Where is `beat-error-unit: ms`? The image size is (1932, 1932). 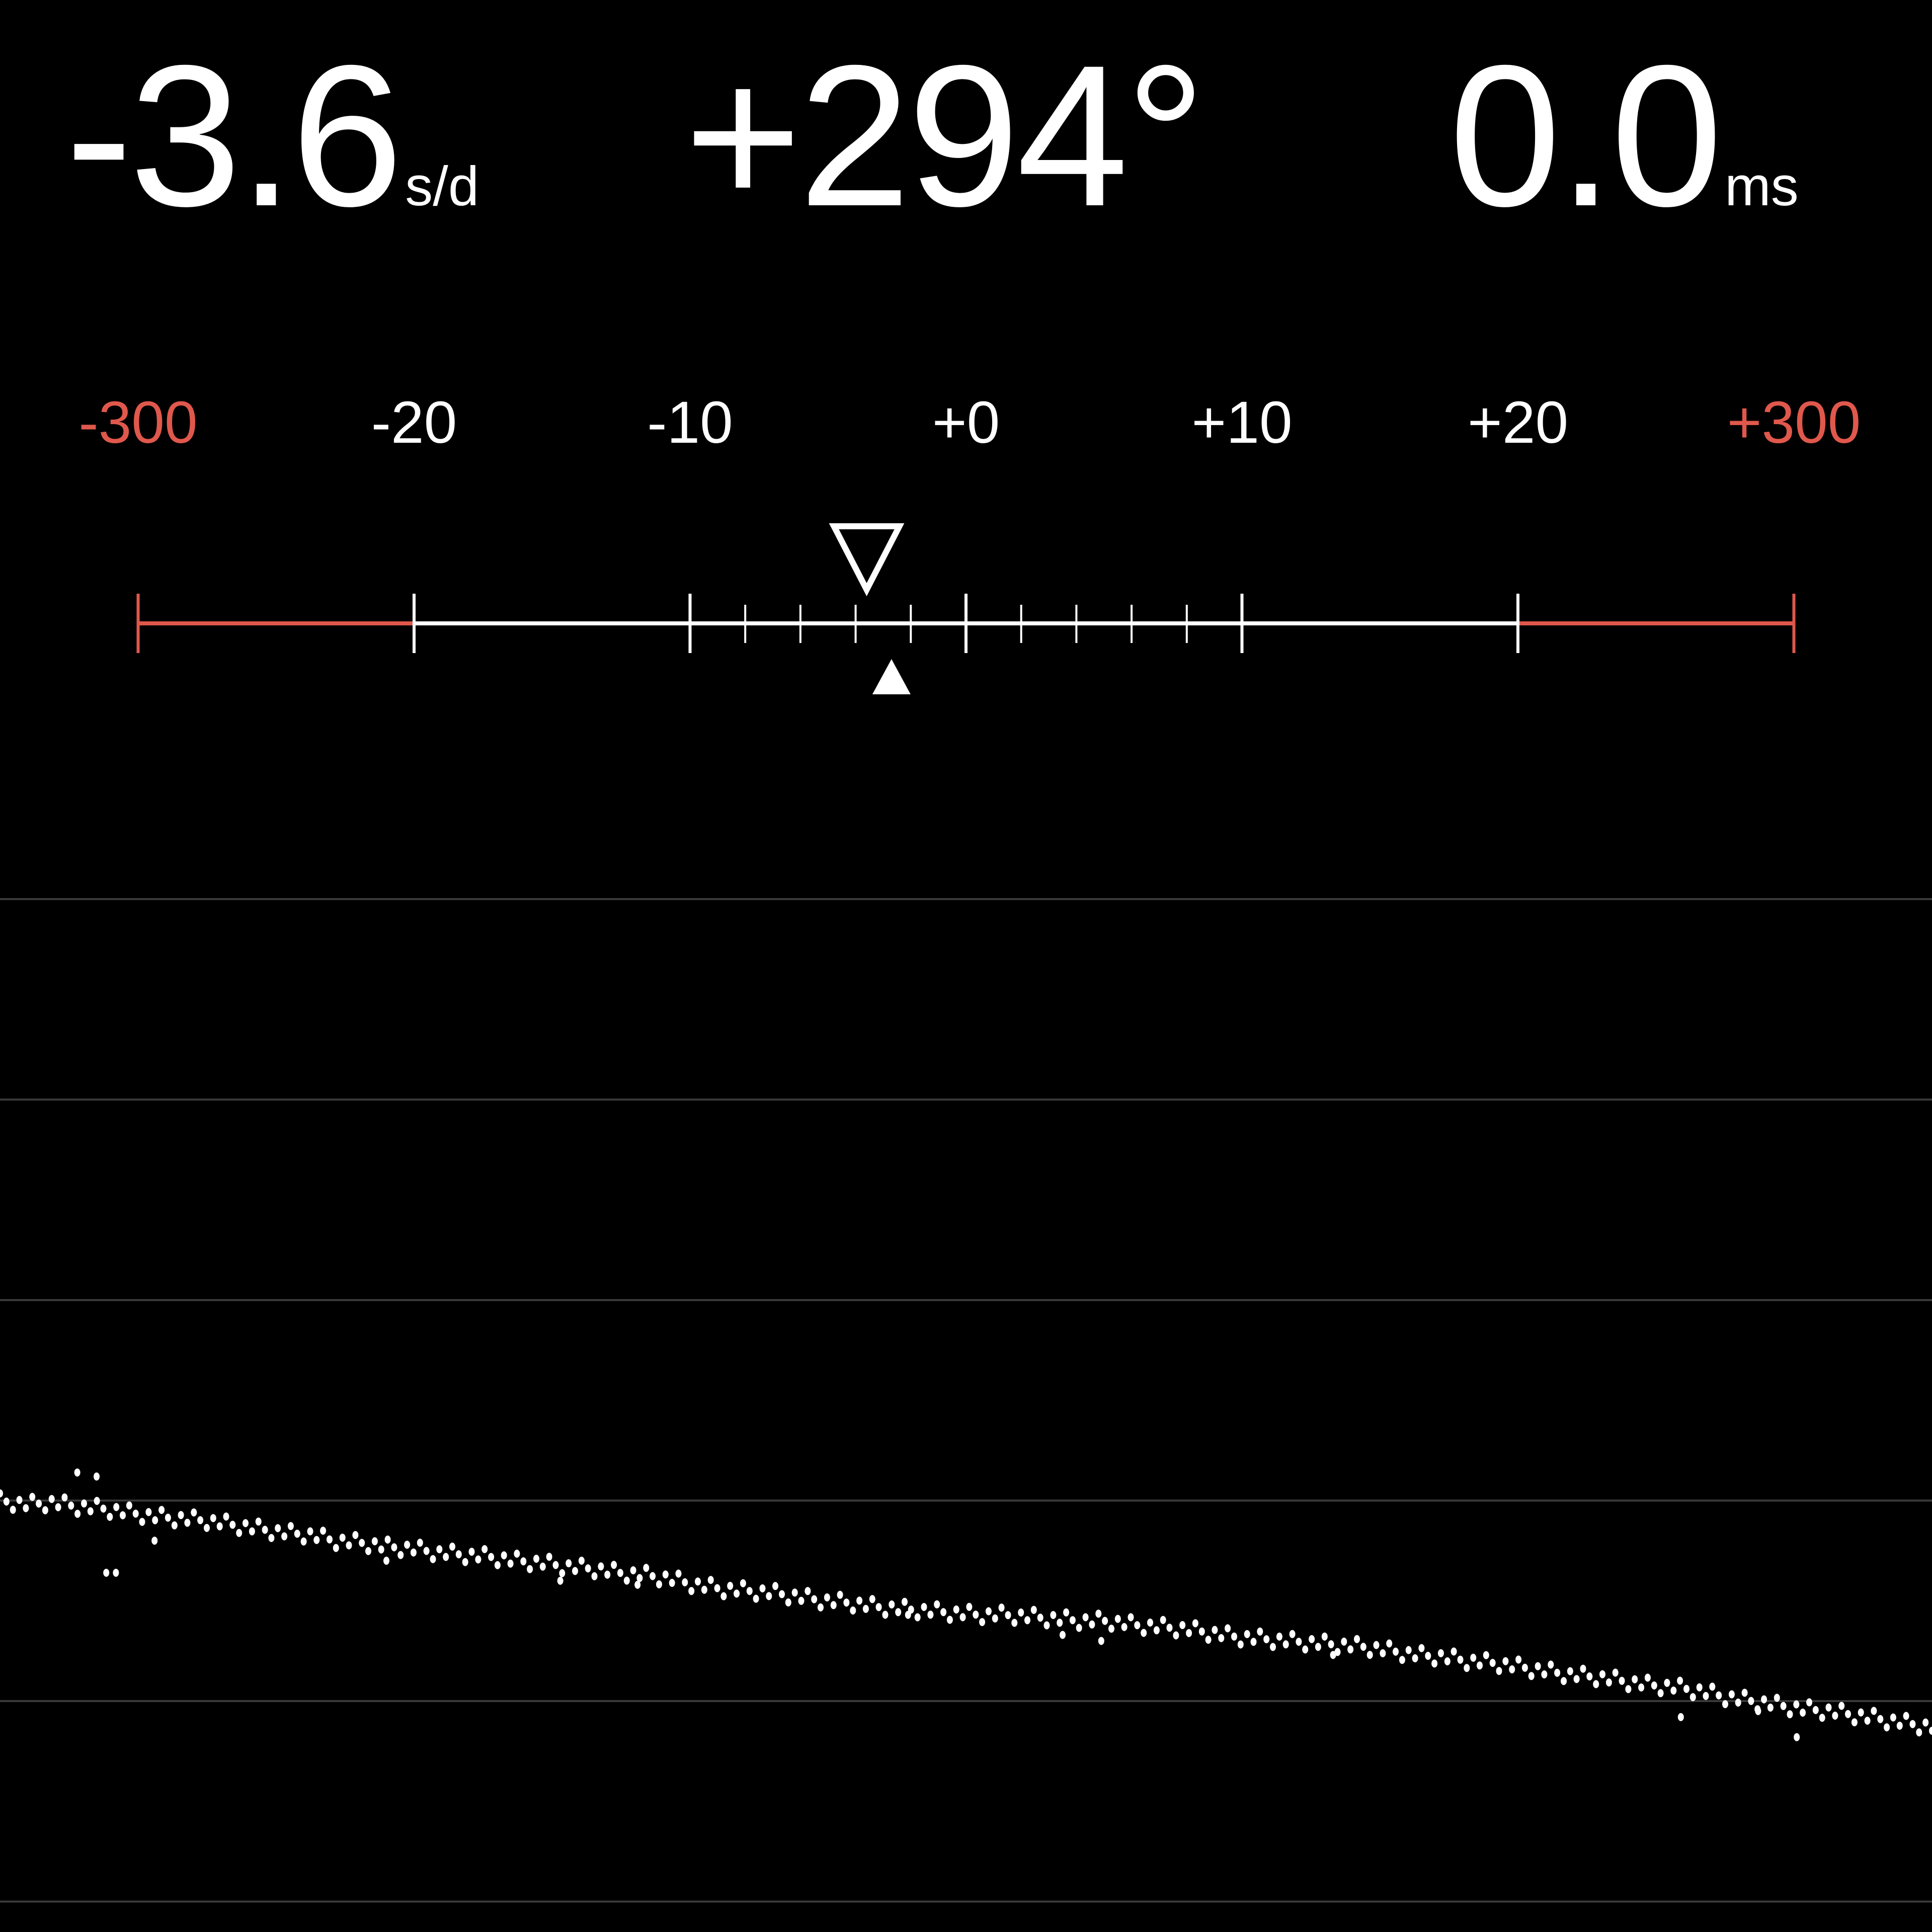 beat-error-unit: ms is located at coordinates (1762, 186).